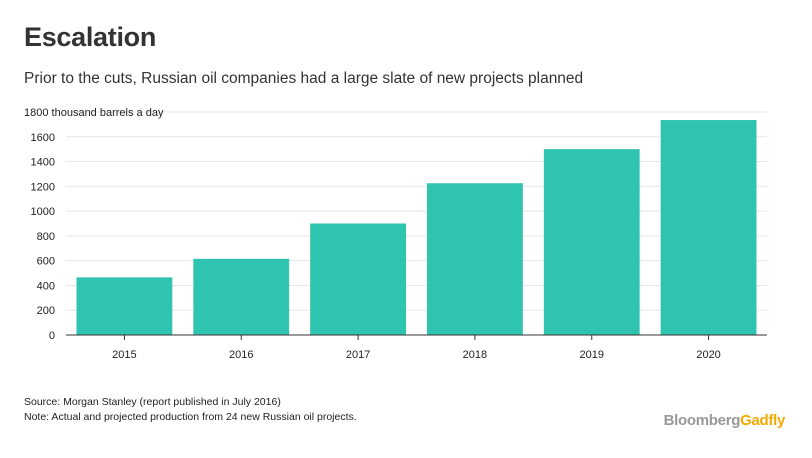  What do you see at coordinates (241, 296) in the screenshot?
I see `bar-2016` at bounding box center [241, 296].